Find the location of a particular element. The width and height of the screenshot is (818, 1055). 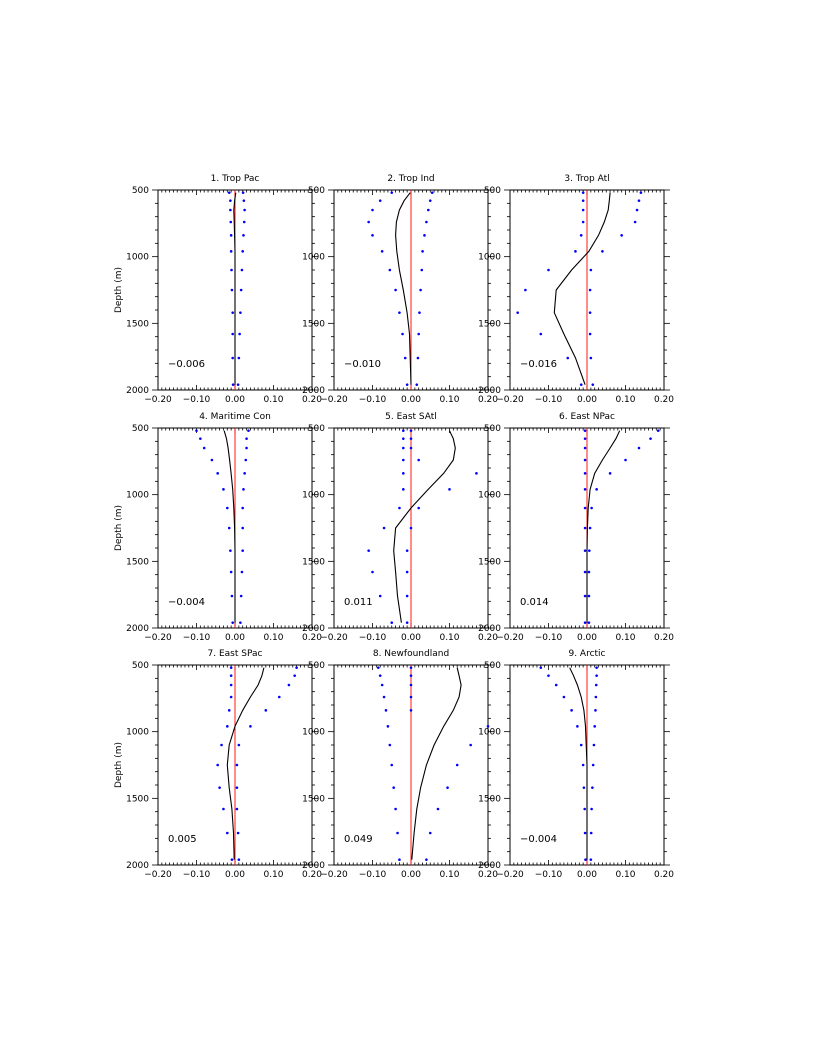

panel-annotation: −0.004 is located at coordinates (186, 602).